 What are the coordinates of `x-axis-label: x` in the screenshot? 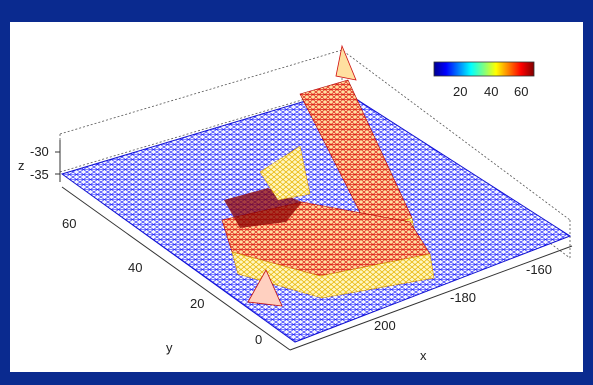 It's located at (423, 355).